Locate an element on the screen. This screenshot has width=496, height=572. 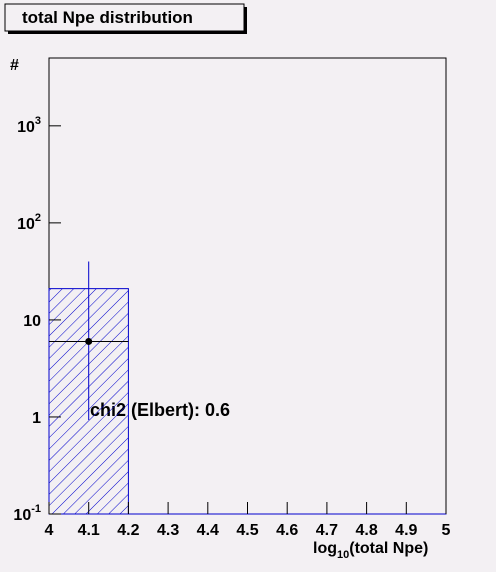
x-label-sub: 10 is located at coordinates (343, 555).